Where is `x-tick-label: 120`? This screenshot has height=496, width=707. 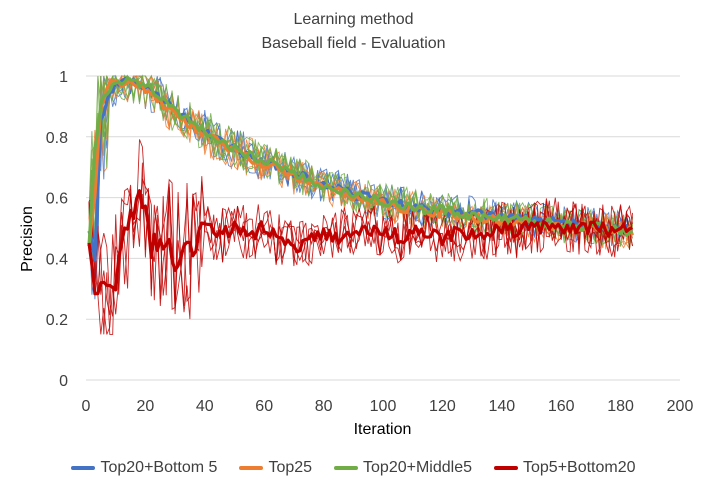
x-tick-label: 120 is located at coordinates (442, 406).